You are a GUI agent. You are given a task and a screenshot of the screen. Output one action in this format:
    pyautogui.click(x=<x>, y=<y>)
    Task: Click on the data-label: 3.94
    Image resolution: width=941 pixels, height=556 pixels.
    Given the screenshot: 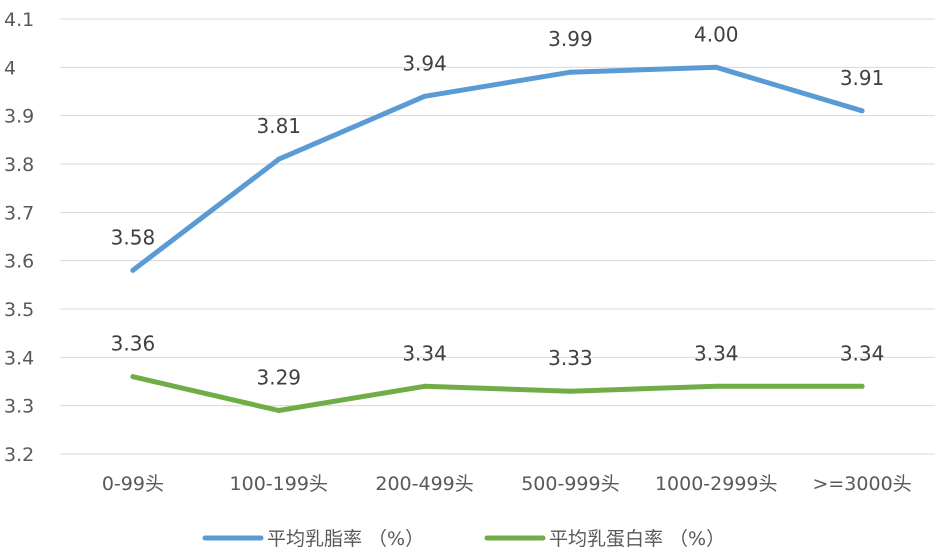 What is the action you would take?
    pyautogui.click(x=424, y=63)
    